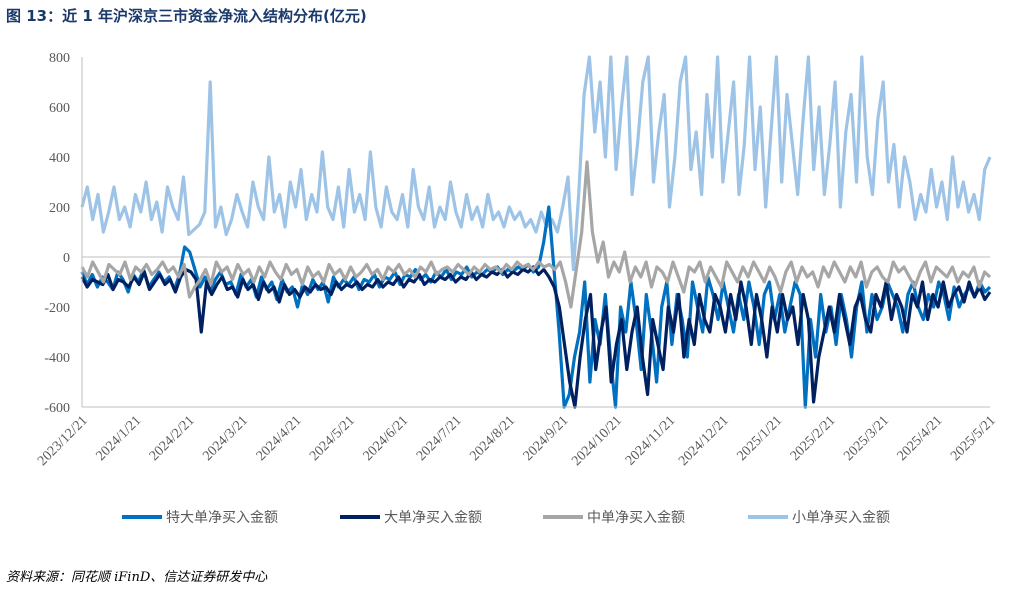 The height and width of the screenshot is (592, 1031). Describe the element at coordinates (57, 358) in the screenshot. I see `y-tick-label: -400` at that location.